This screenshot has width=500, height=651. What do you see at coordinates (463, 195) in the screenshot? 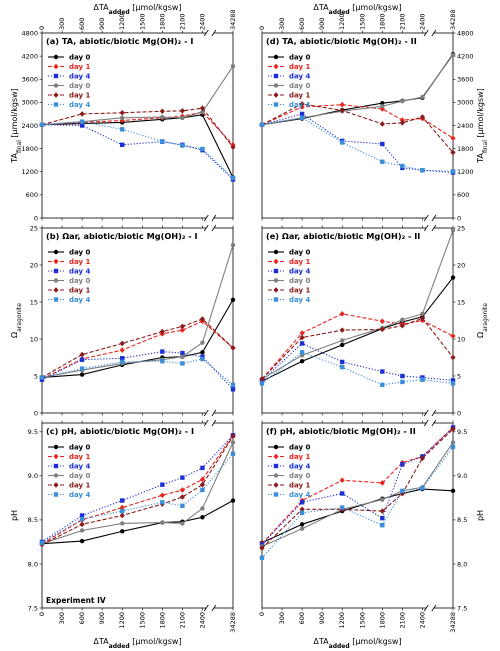
I see `y-tick-label: 600` at bounding box center [463, 195].